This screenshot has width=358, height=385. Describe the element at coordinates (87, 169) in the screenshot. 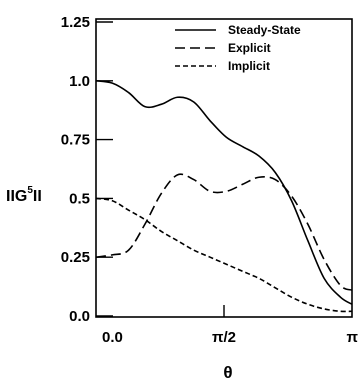

I see `y-axis-ticks: 0.0 0.25 0.5 0.75 1.0 1.25` at that location.